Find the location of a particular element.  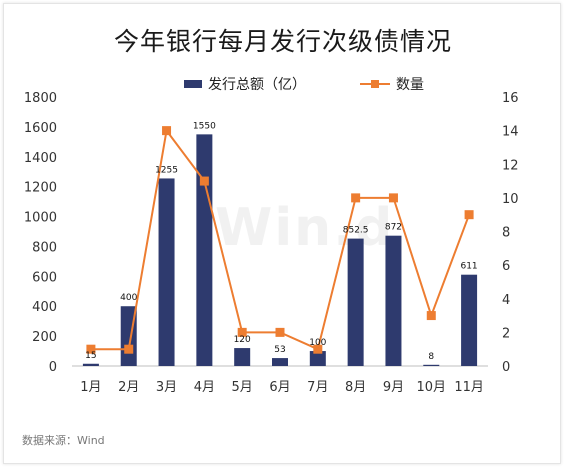

bar-data-label: 872 is located at coordinates (393, 228).